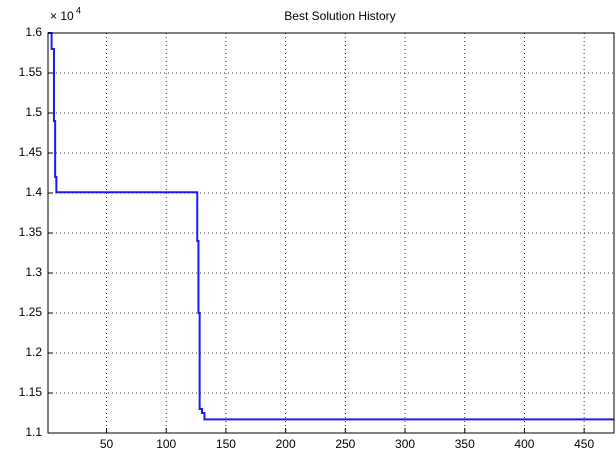 The image size is (616, 456). I want to click on y-tick-label: 1.35, so click(31, 232).